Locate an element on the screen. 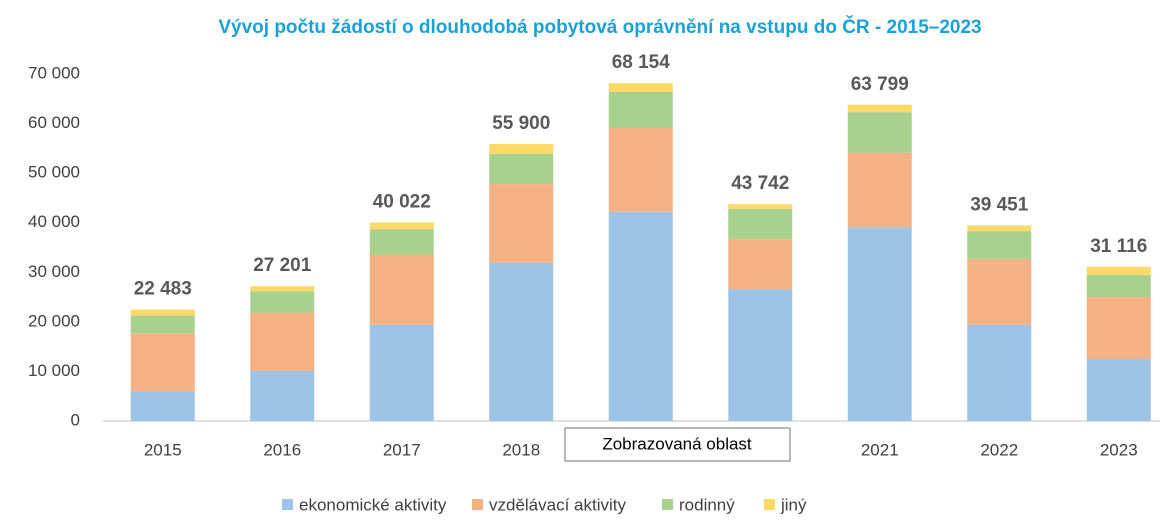 The width and height of the screenshot is (1165, 522). legend-label: ekonomické aktivity is located at coordinates (373, 504).